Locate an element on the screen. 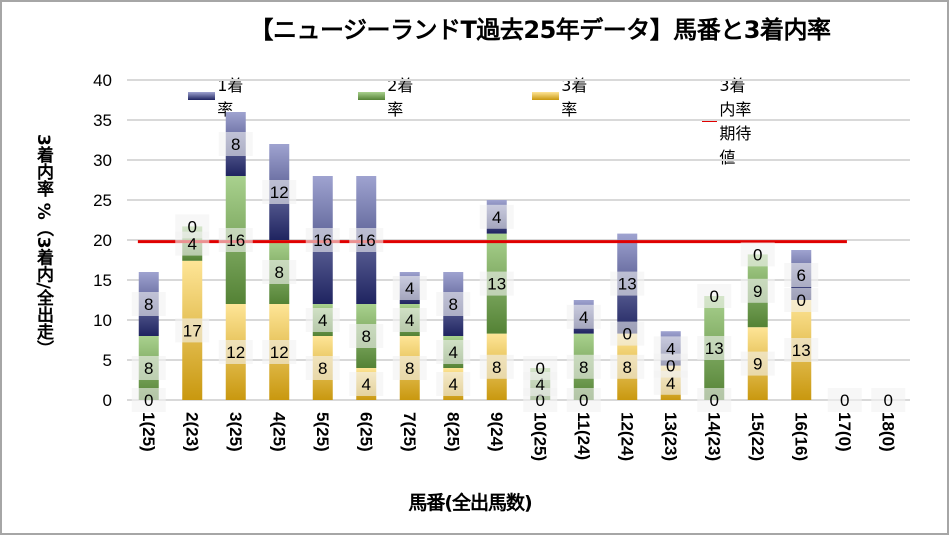 The image size is (949, 535). x-tick-label: 1(25) is located at coordinates (148, 432).